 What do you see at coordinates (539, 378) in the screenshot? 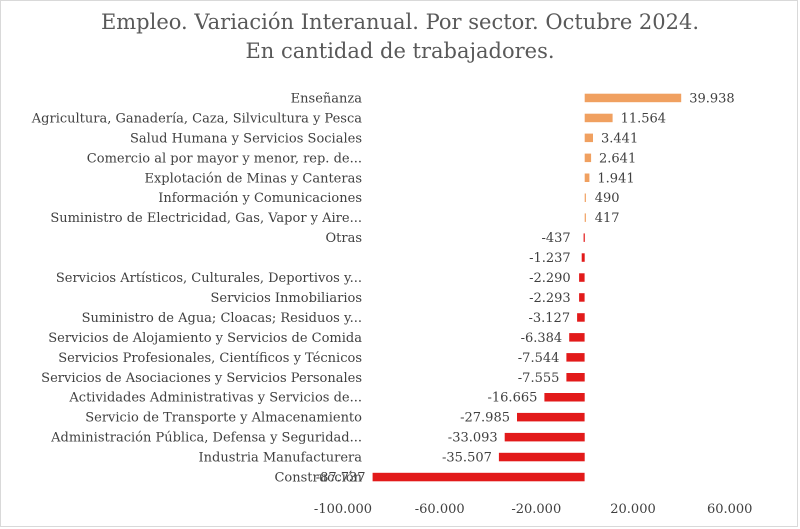
I see `data-label: -7.555` at bounding box center [539, 378].